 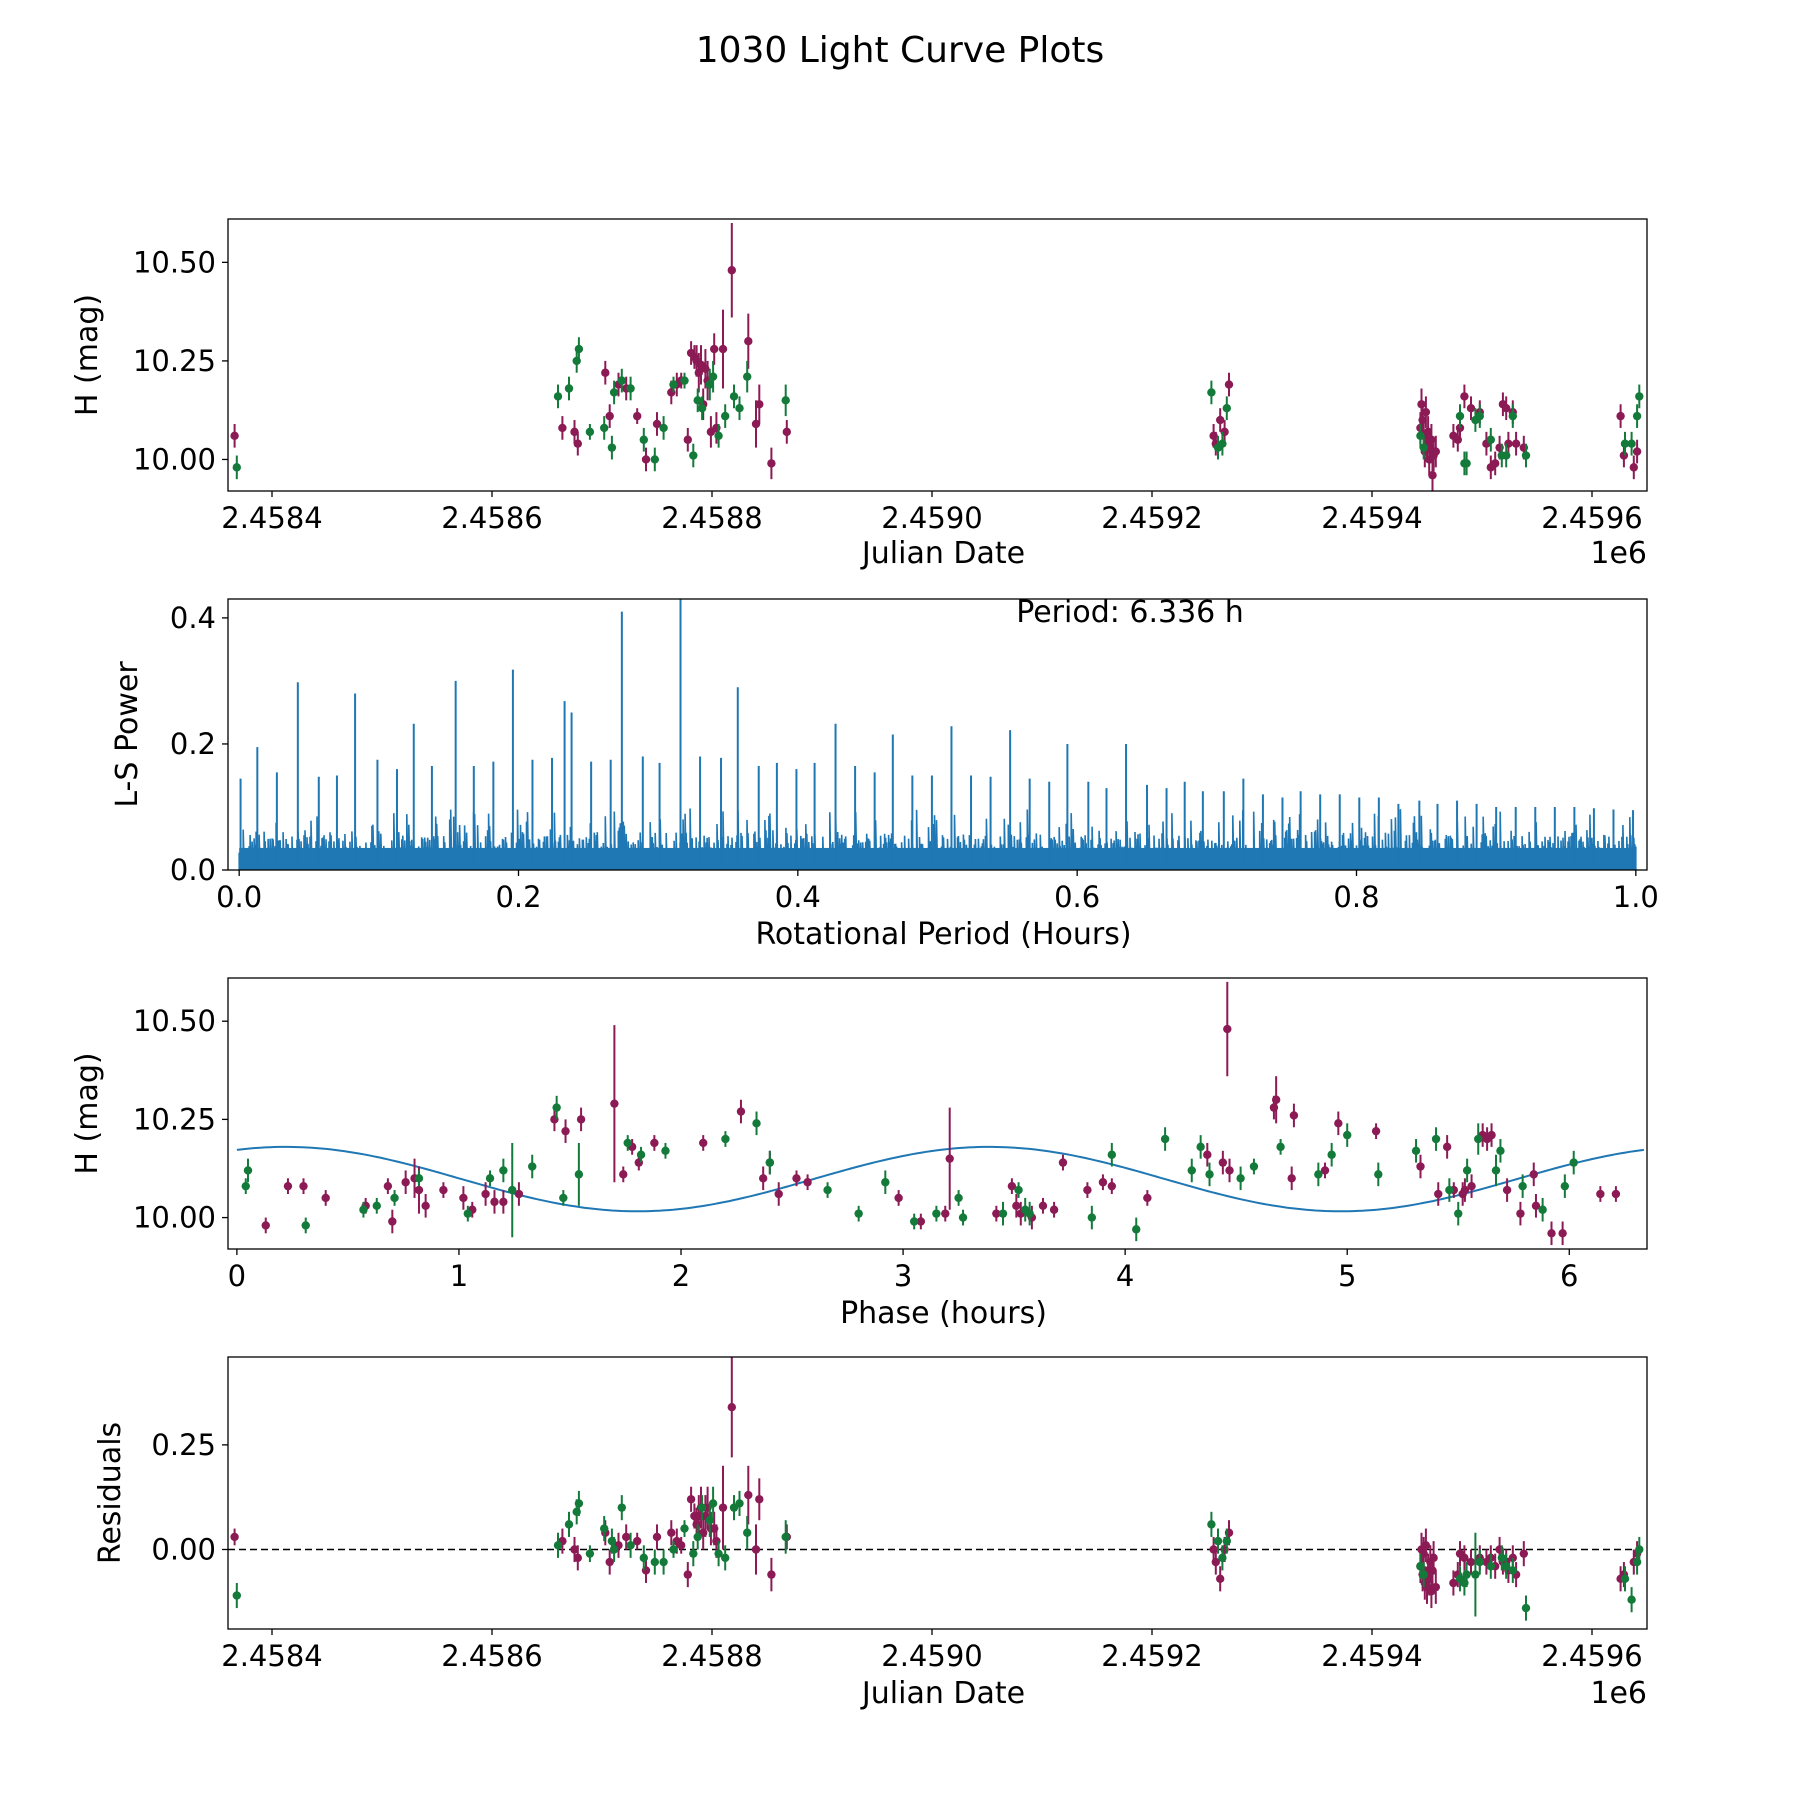 What do you see at coordinates (937, 858) in the screenshot?
I see `power-spectrum-fill` at bounding box center [937, 858].